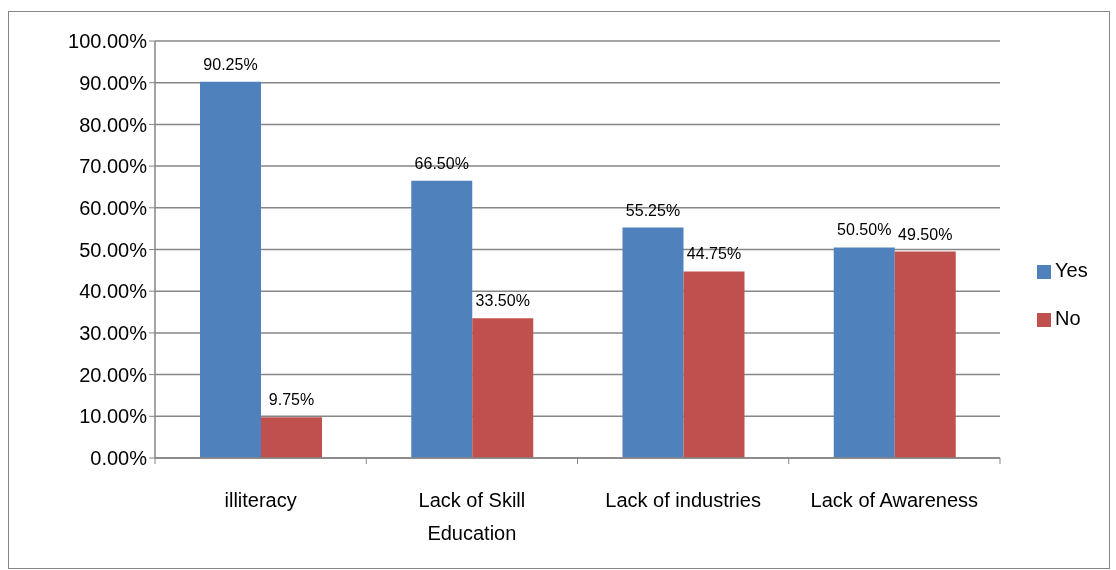  What do you see at coordinates (502, 301) in the screenshot?
I see `data-label: 33.50%` at bounding box center [502, 301].